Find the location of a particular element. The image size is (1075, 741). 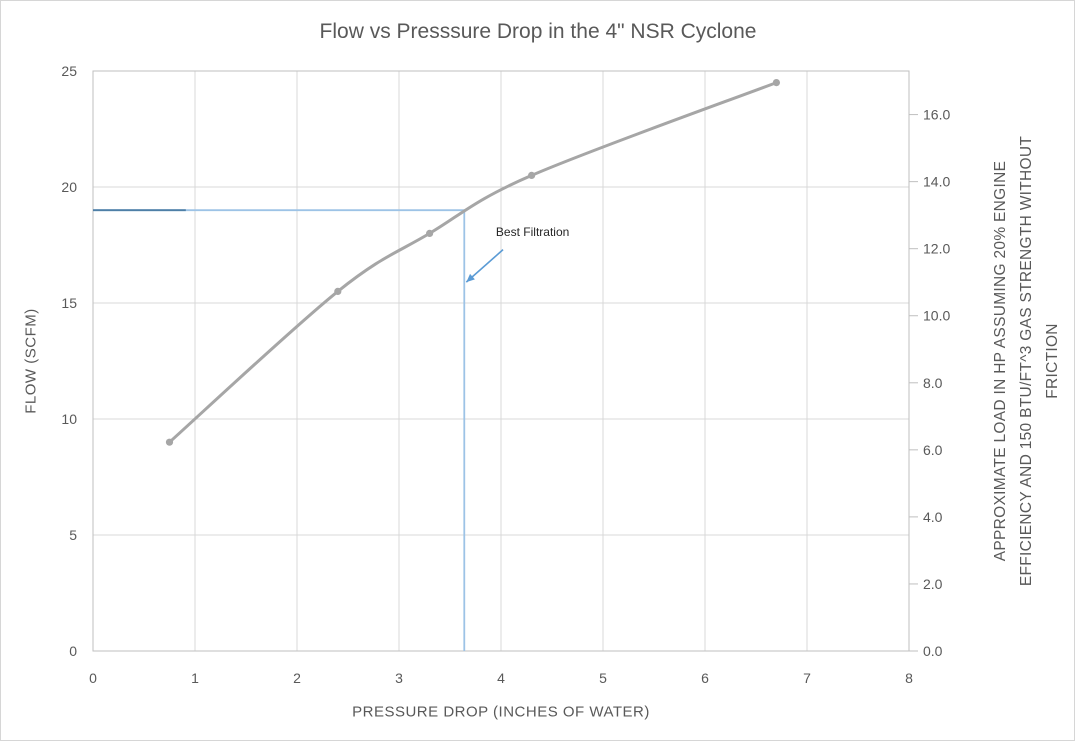

x-tick-label: 6 is located at coordinates (705, 678).